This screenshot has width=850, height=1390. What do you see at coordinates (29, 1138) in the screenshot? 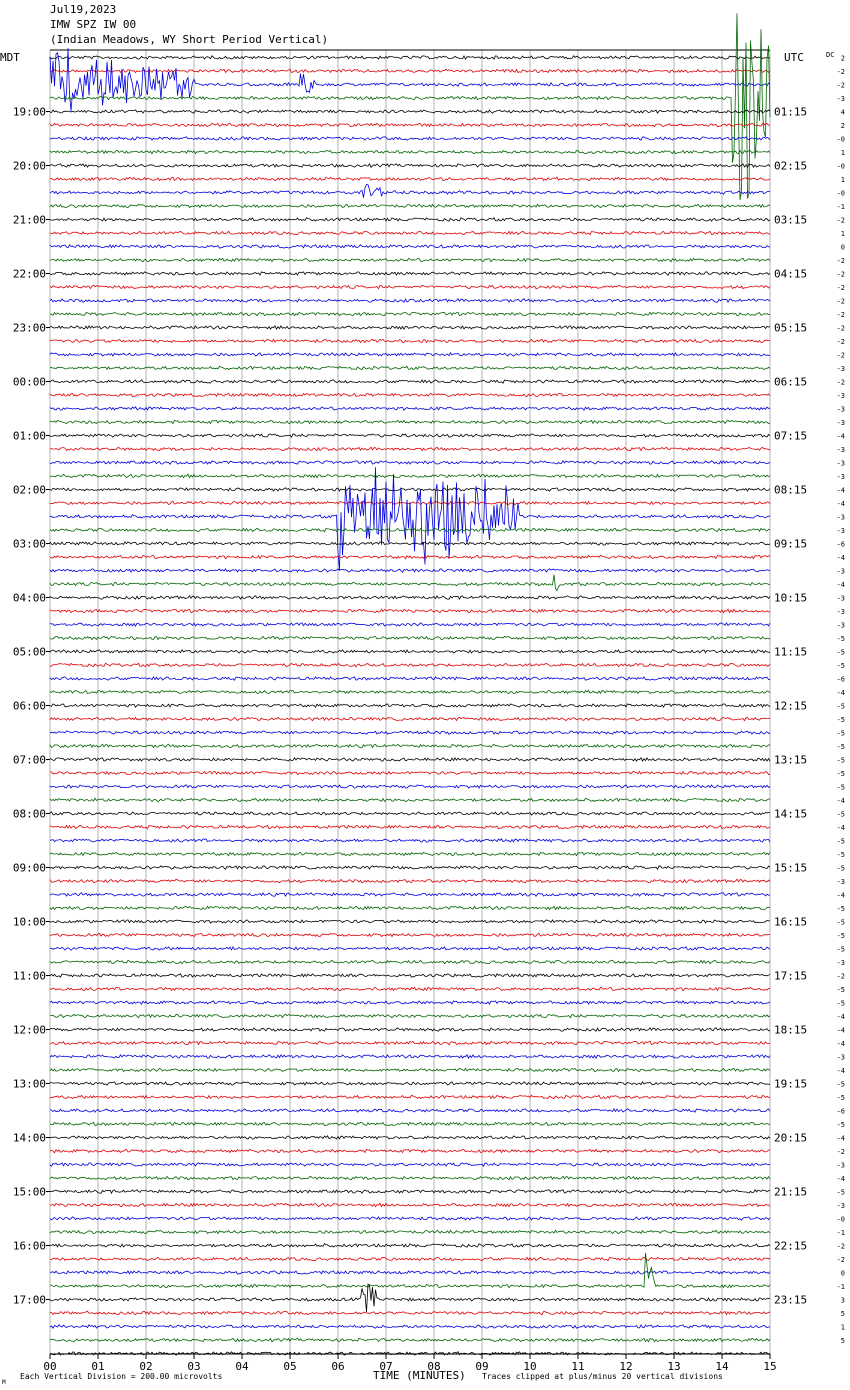
I see `left-hour-label: 14:00` at bounding box center [29, 1138].